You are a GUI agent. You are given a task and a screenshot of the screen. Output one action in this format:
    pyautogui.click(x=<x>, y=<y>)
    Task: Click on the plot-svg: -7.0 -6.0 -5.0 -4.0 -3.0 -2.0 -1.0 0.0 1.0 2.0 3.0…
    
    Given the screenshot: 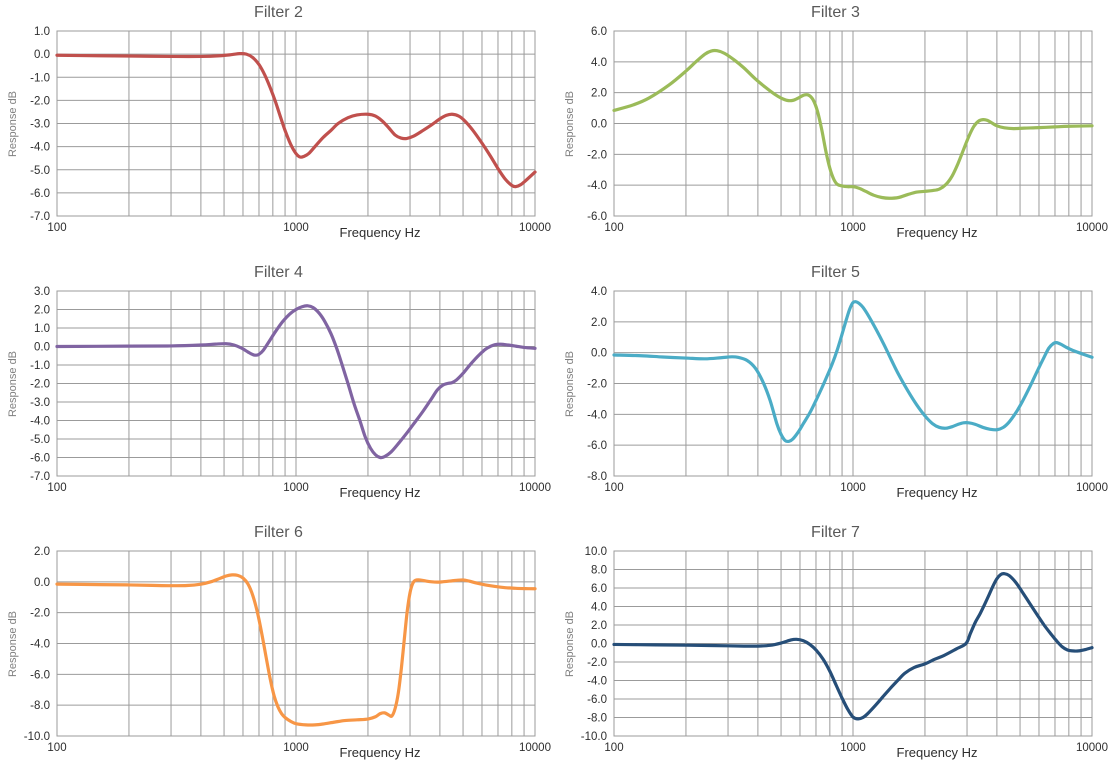 What is the action you would take?
    pyautogui.click(x=290, y=390)
    